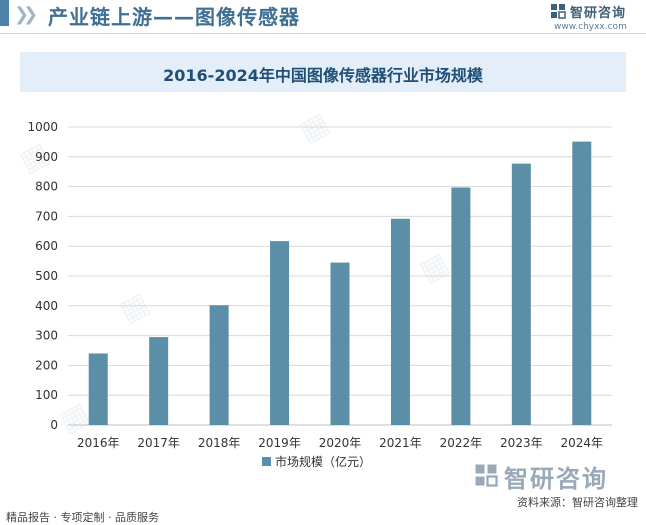 The height and width of the screenshot is (525, 646). What do you see at coordinates (219, 443) in the screenshot?
I see `x-tick-label: 2018年` at bounding box center [219, 443].